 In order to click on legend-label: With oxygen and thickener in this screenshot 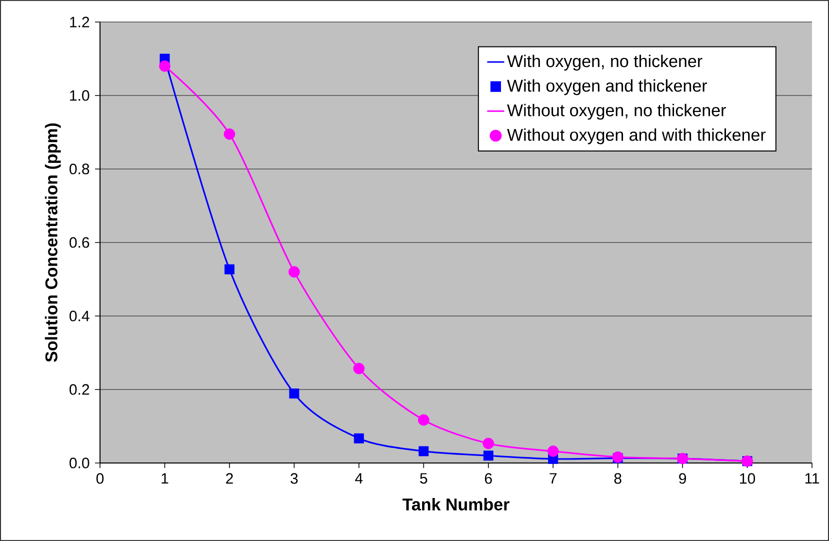, I will do `click(607, 87)`.